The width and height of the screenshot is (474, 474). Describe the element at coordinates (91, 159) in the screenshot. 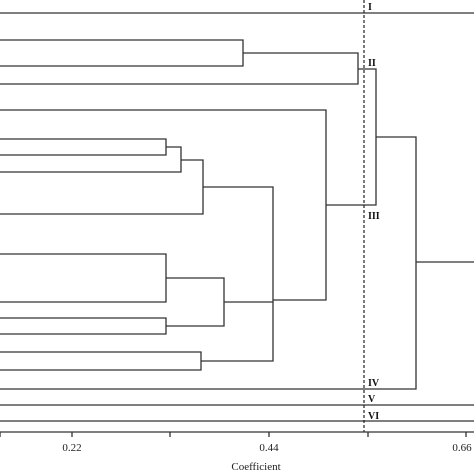

I see `branch-c2` at that location.